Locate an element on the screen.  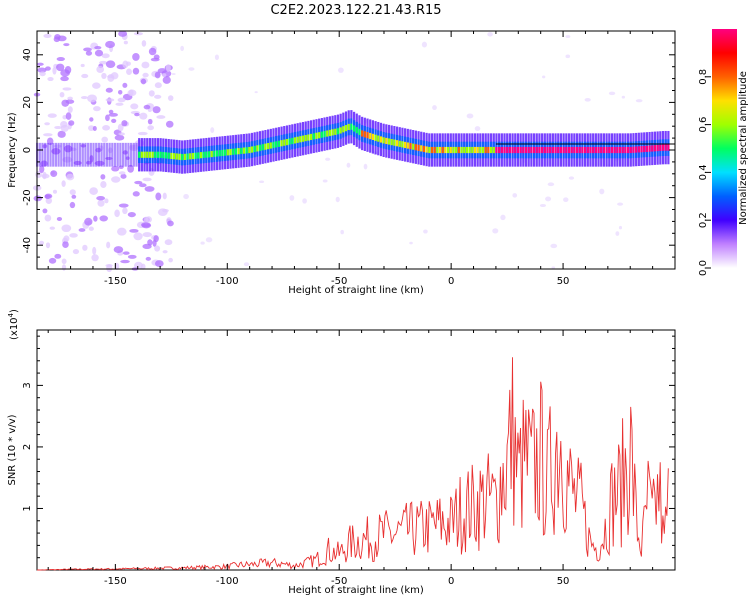
colorbar-ticks: 0.0 0.2 0.4 0.6 0.8 is located at coordinates (704, 172).